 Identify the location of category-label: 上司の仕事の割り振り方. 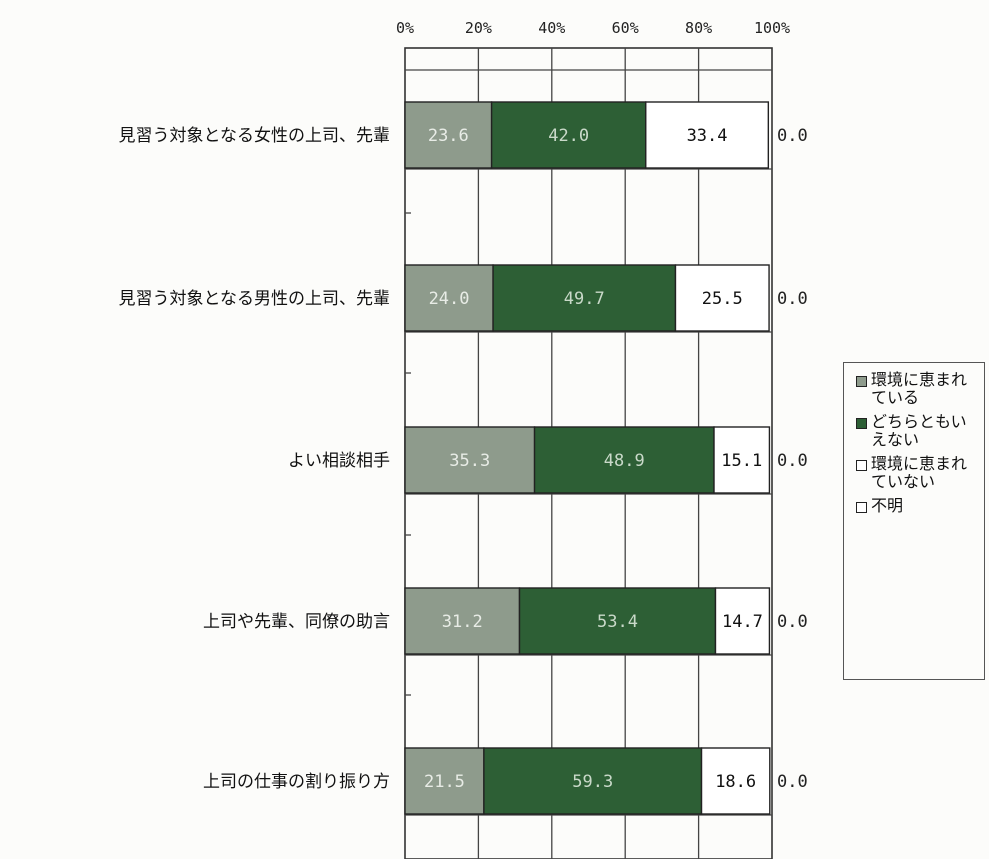
(296, 782).